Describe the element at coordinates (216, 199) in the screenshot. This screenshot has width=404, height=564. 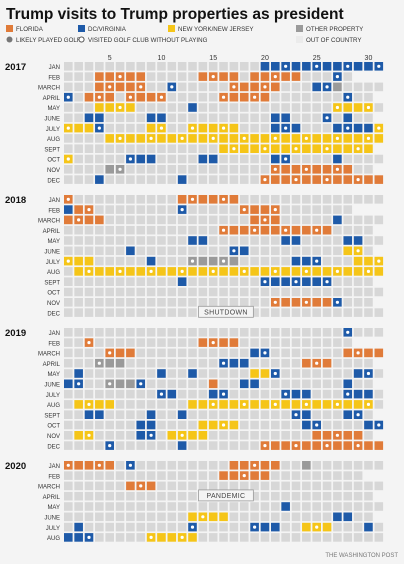
I see `month-row-jan: JAN` at that location.